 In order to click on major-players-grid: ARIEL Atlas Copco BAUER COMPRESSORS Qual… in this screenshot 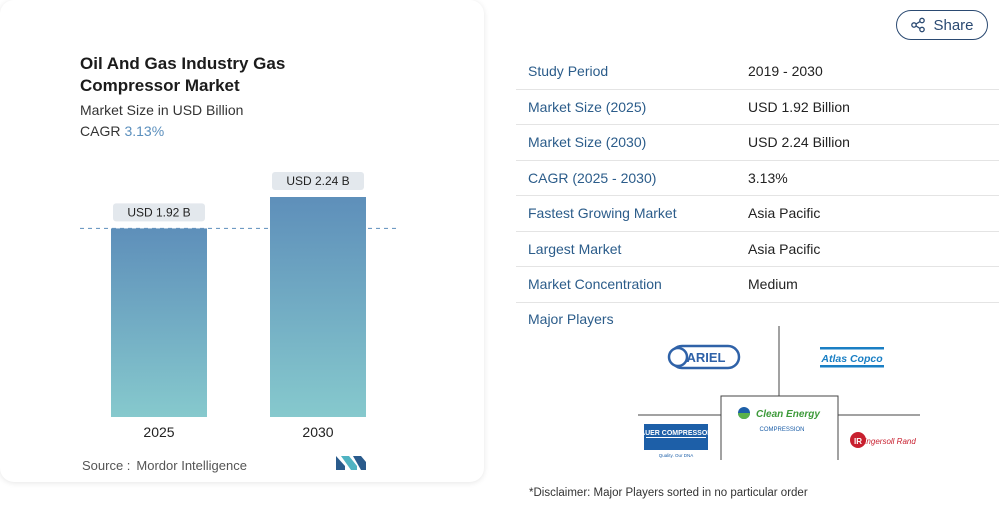, I will do `click(777, 393)`.